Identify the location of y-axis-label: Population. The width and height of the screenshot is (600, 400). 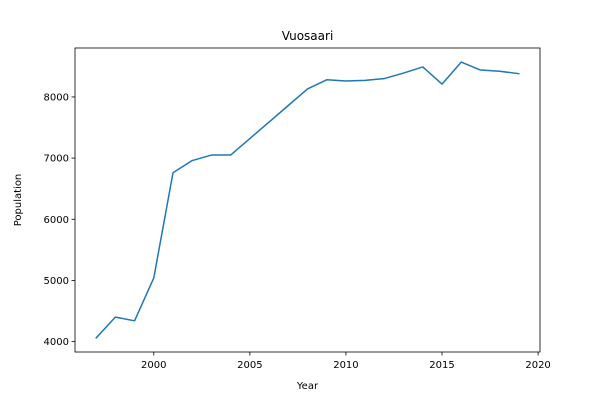
(18, 200).